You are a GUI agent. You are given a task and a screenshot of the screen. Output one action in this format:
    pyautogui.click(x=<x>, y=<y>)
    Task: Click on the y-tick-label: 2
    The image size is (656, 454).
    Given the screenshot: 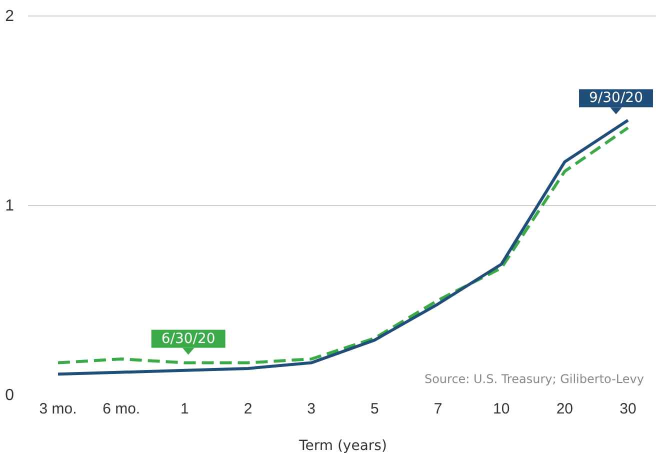 What is the action you would take?
    pyautogui.click(x=9, y=17)
    